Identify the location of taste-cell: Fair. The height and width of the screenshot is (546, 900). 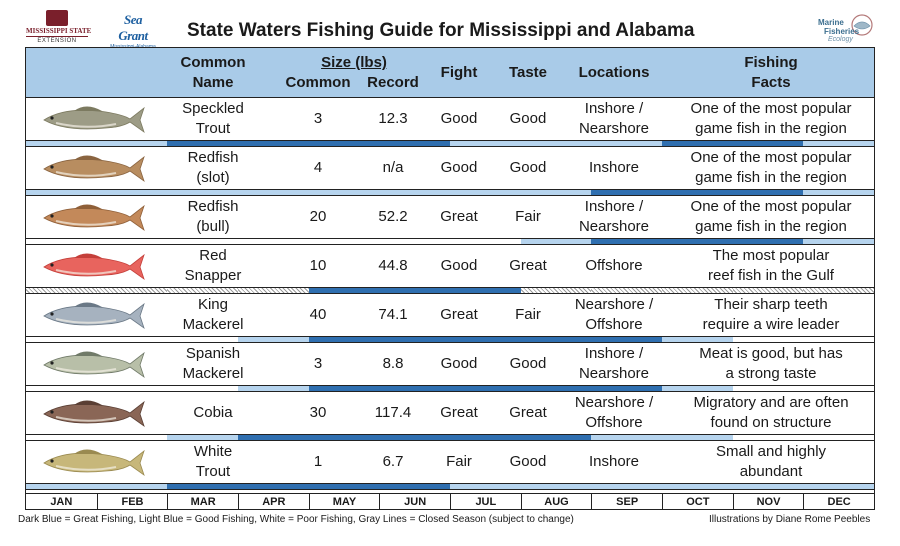
(528, 315).